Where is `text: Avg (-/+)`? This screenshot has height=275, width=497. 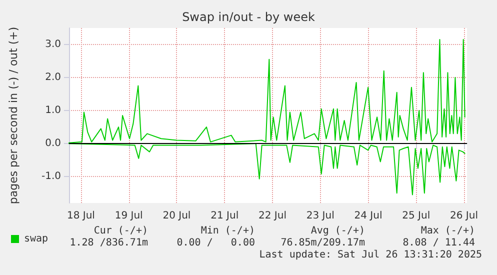 text: Avg (-/+) is located at coordinates (337, 231).